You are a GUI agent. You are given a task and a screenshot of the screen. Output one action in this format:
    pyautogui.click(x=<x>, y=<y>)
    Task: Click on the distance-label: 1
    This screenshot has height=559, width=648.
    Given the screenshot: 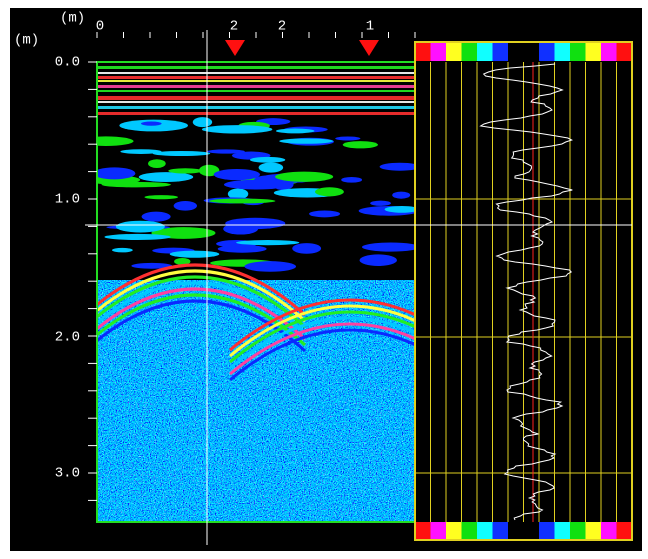 What is the action you would take?
    pyautogui.click(x=370, y=27)
    